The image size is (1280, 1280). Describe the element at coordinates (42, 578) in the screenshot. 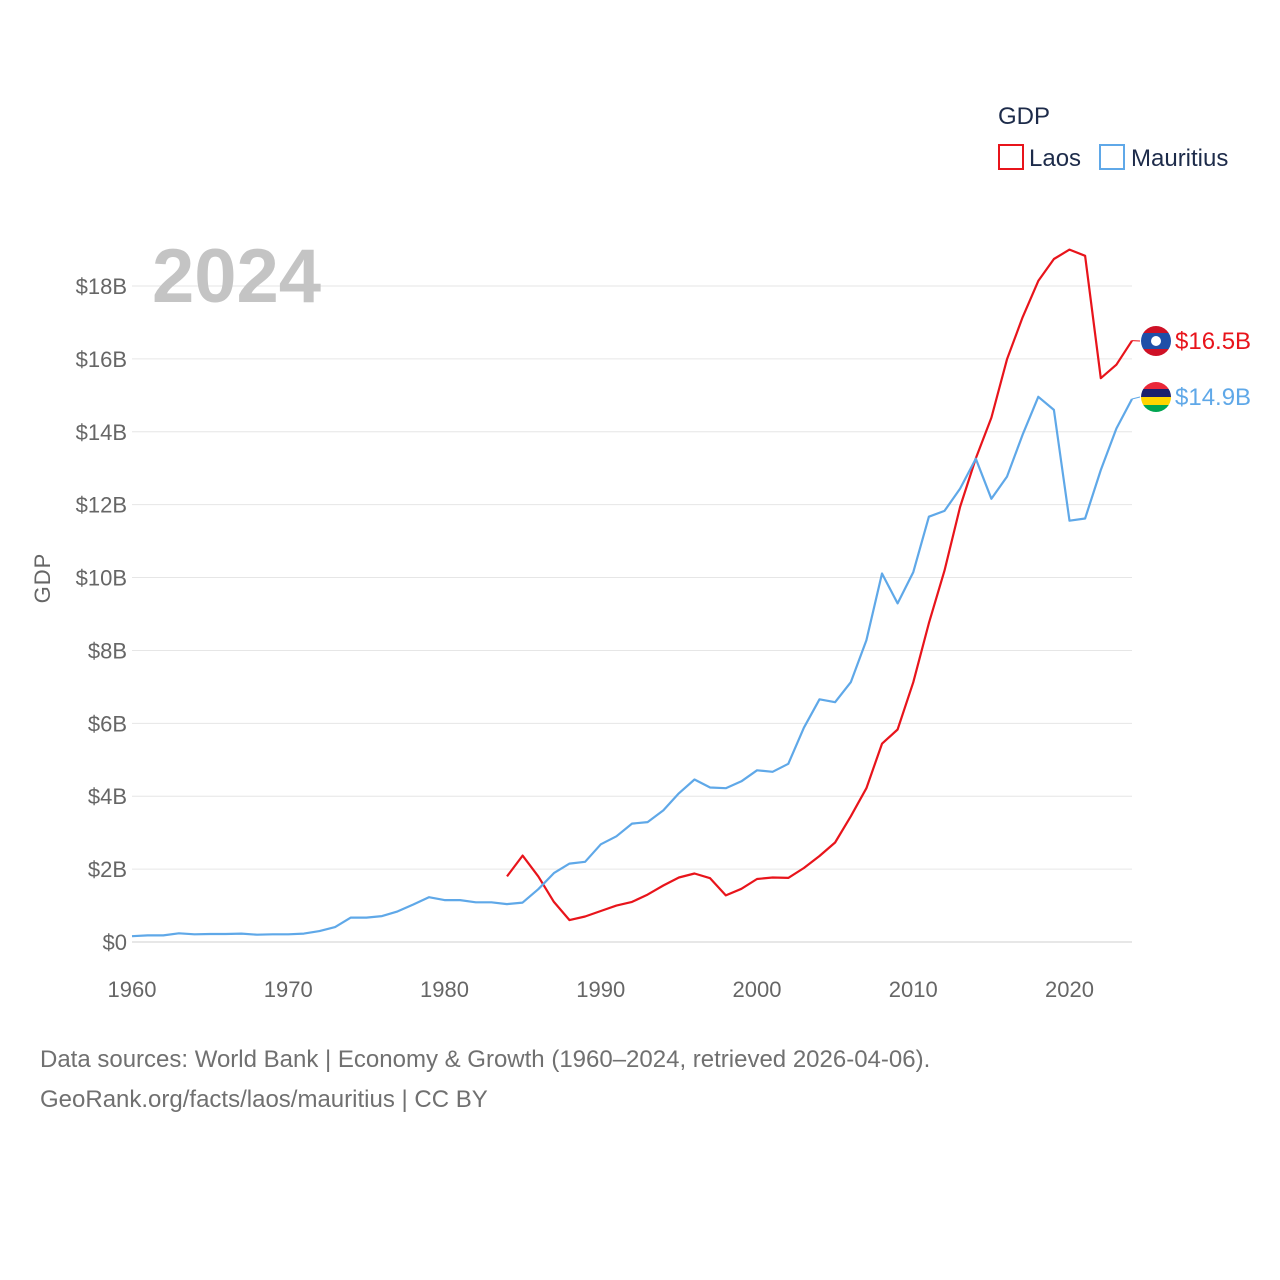

I see `y-axis-title: GDP` at that location.